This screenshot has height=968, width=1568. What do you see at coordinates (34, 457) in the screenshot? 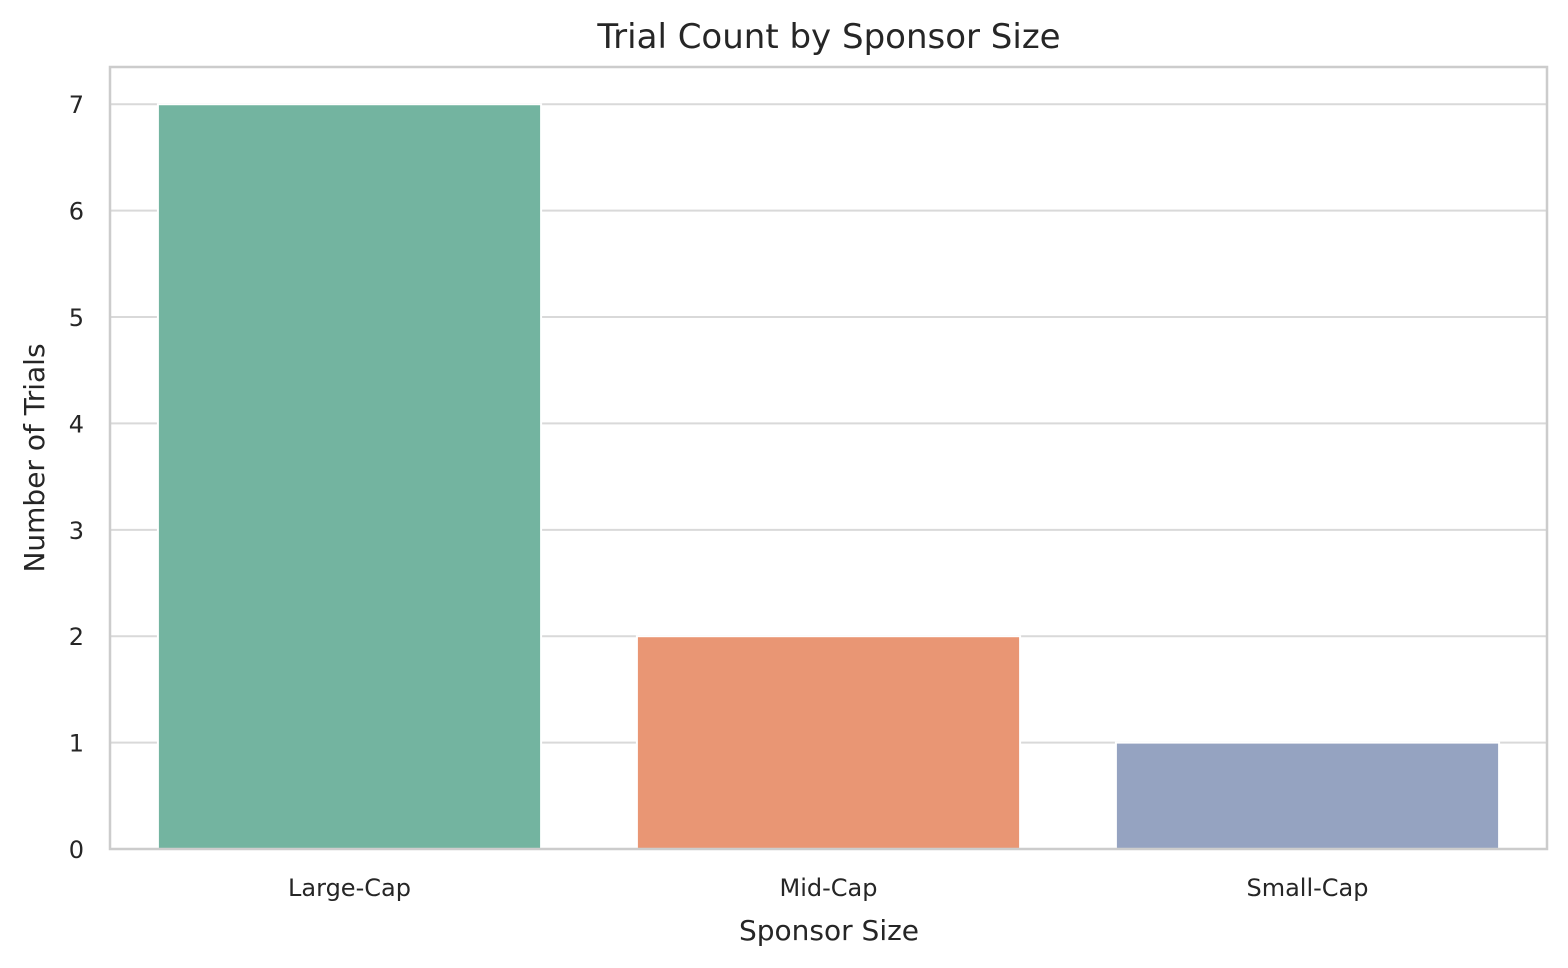
I see `y-axis-label: Number of Trials` at bounding box center [34, 457].